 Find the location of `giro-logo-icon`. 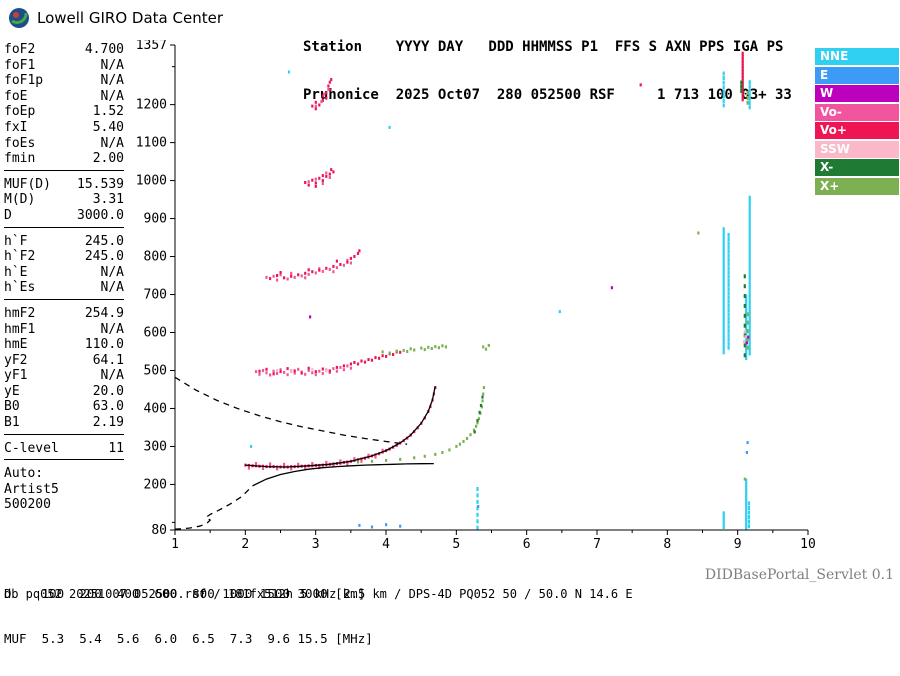

giro-logo-icon is located at coordinates (19, 18).